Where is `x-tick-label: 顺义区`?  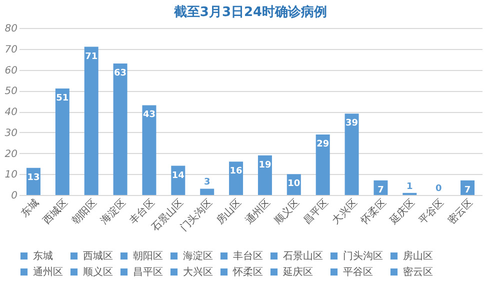
x-tick-label: 顺义区 is located at coordinates (287, 211).